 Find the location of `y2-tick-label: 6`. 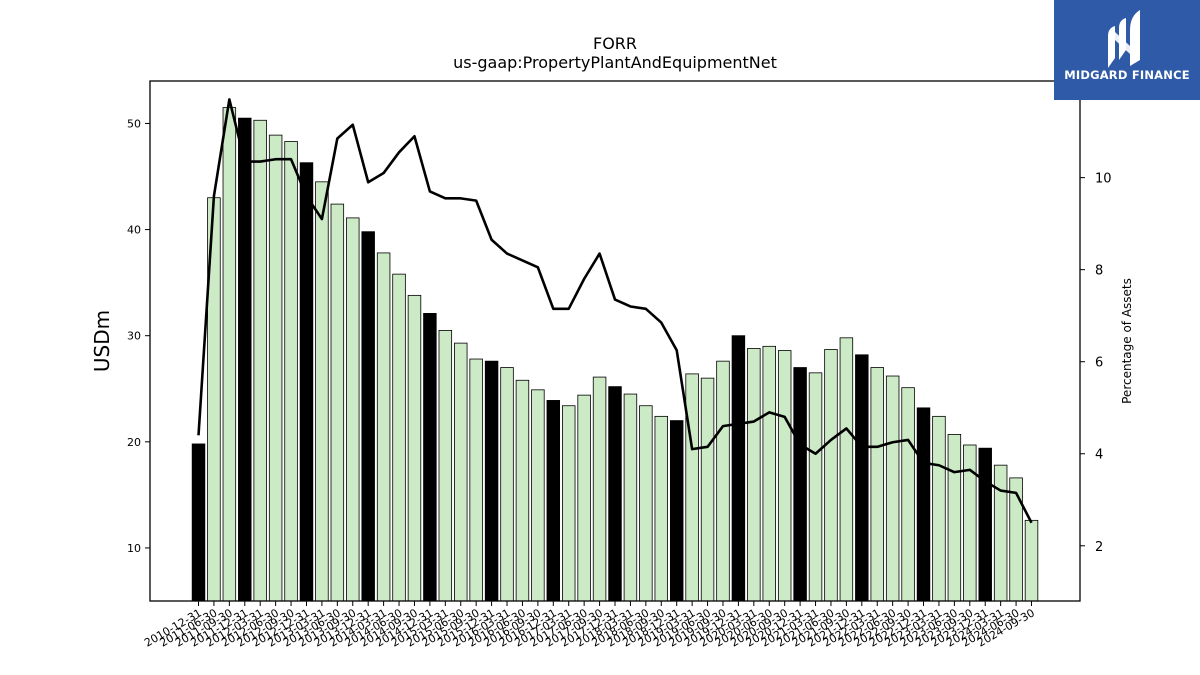

y2-tick-label: 6 is located at coordinates (1099, 363).